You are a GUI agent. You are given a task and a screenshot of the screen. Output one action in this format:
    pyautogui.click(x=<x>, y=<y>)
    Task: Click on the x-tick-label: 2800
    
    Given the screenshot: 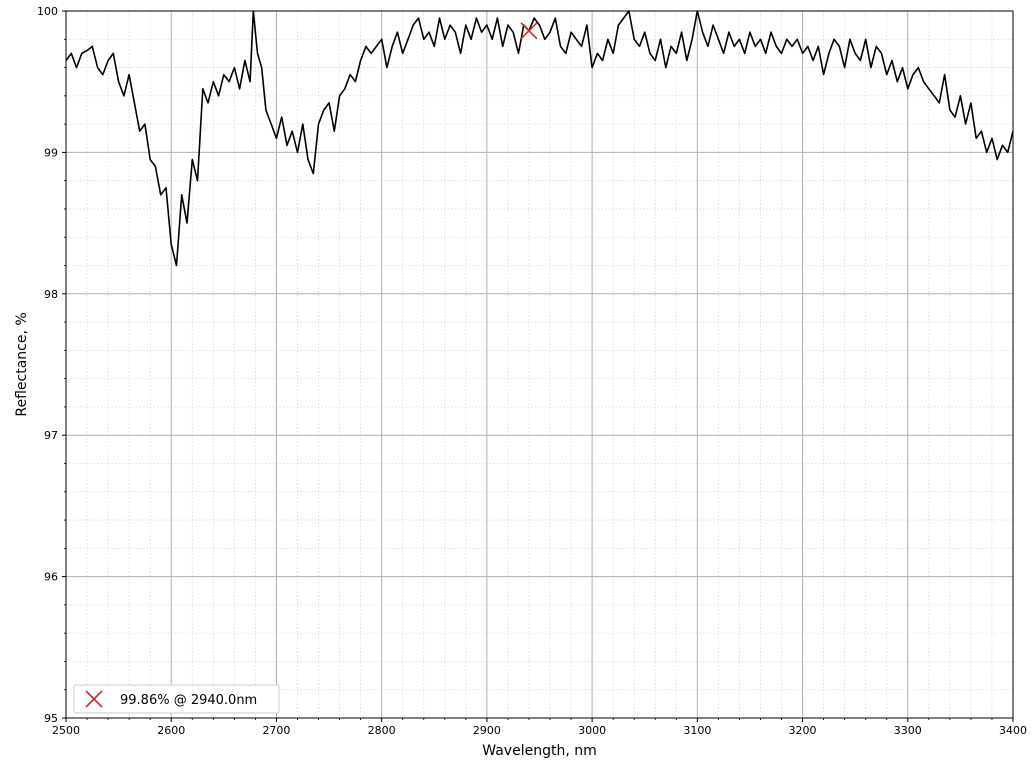 What is the action you would take?
    pyautogui.click(x=382, y=730)
    